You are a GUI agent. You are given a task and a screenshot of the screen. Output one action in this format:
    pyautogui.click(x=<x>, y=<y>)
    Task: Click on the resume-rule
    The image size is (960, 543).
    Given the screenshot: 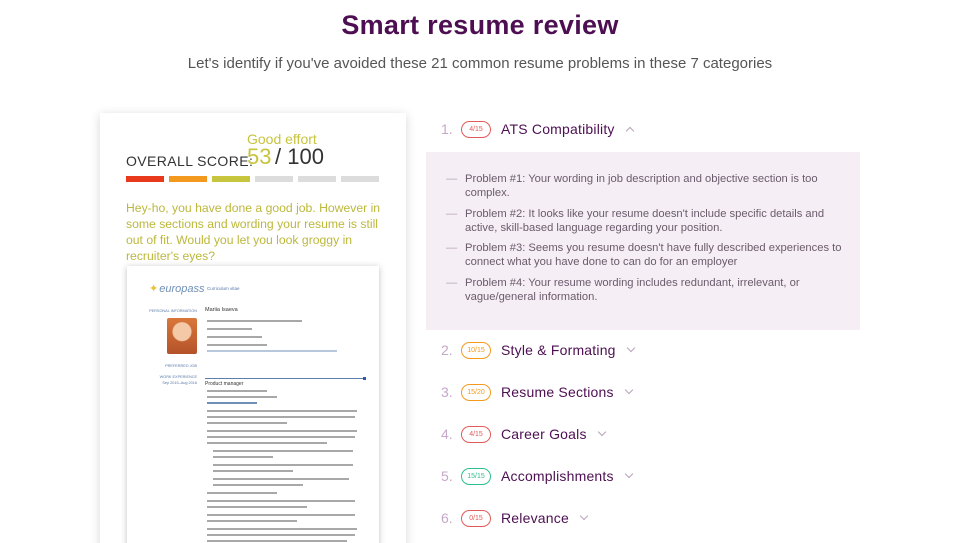 What is the action you would take?
    pyautogui.click(x=285, y=378)
    